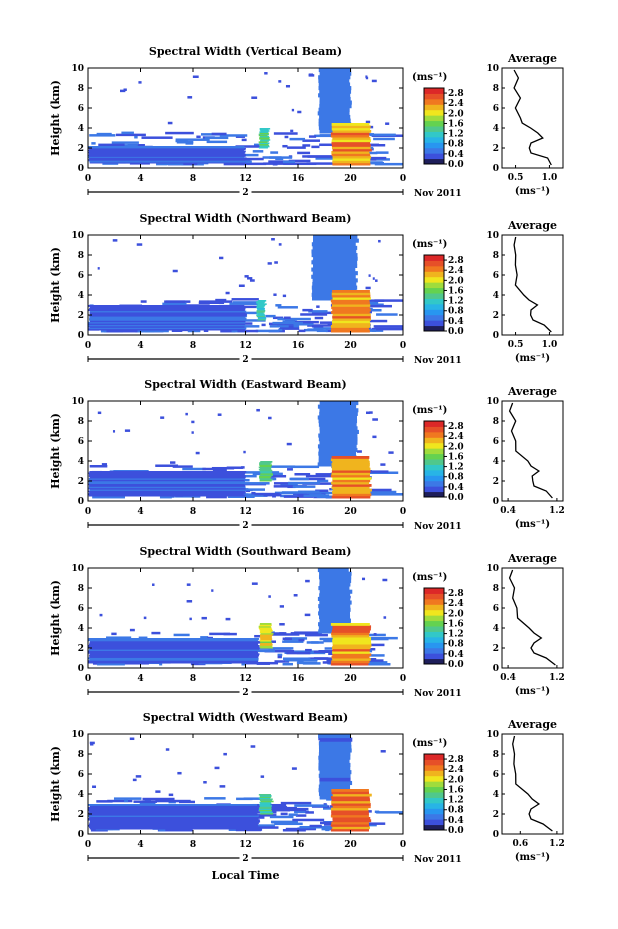 The height and width of the screenshot is (929, 618). What do you see at coordinates (403, 845) in the screenshot?
I see `x-tick-label: 0` at bounding box center [403, 845].